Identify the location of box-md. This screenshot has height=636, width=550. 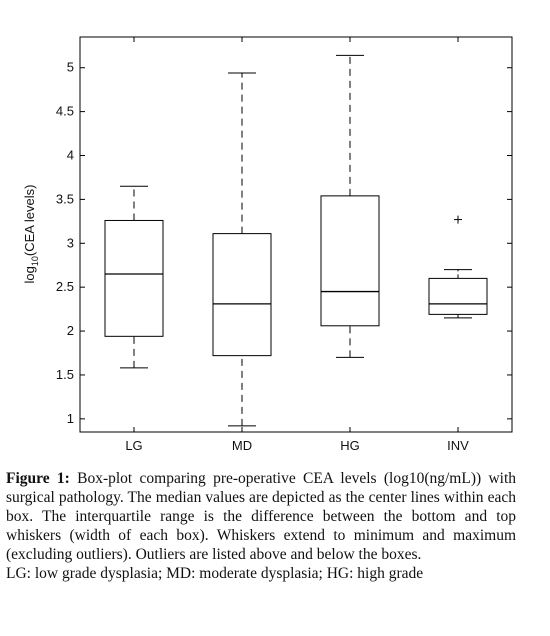
(242, 249).